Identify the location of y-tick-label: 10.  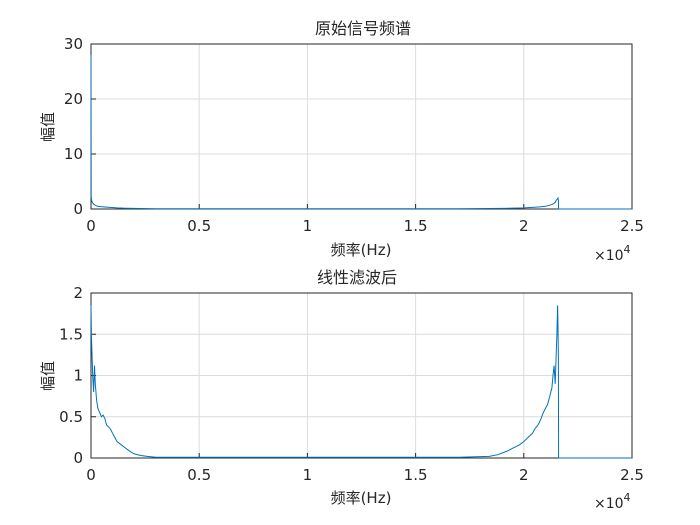
(73, 154).